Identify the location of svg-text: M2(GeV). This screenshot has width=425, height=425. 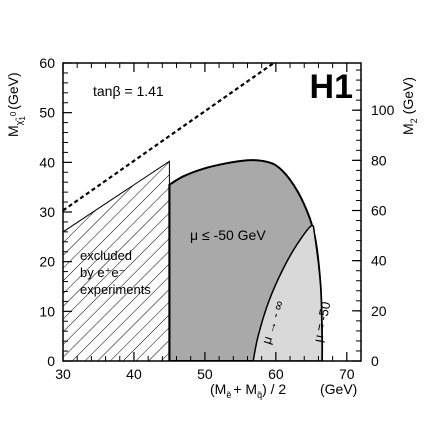
(409, 106).